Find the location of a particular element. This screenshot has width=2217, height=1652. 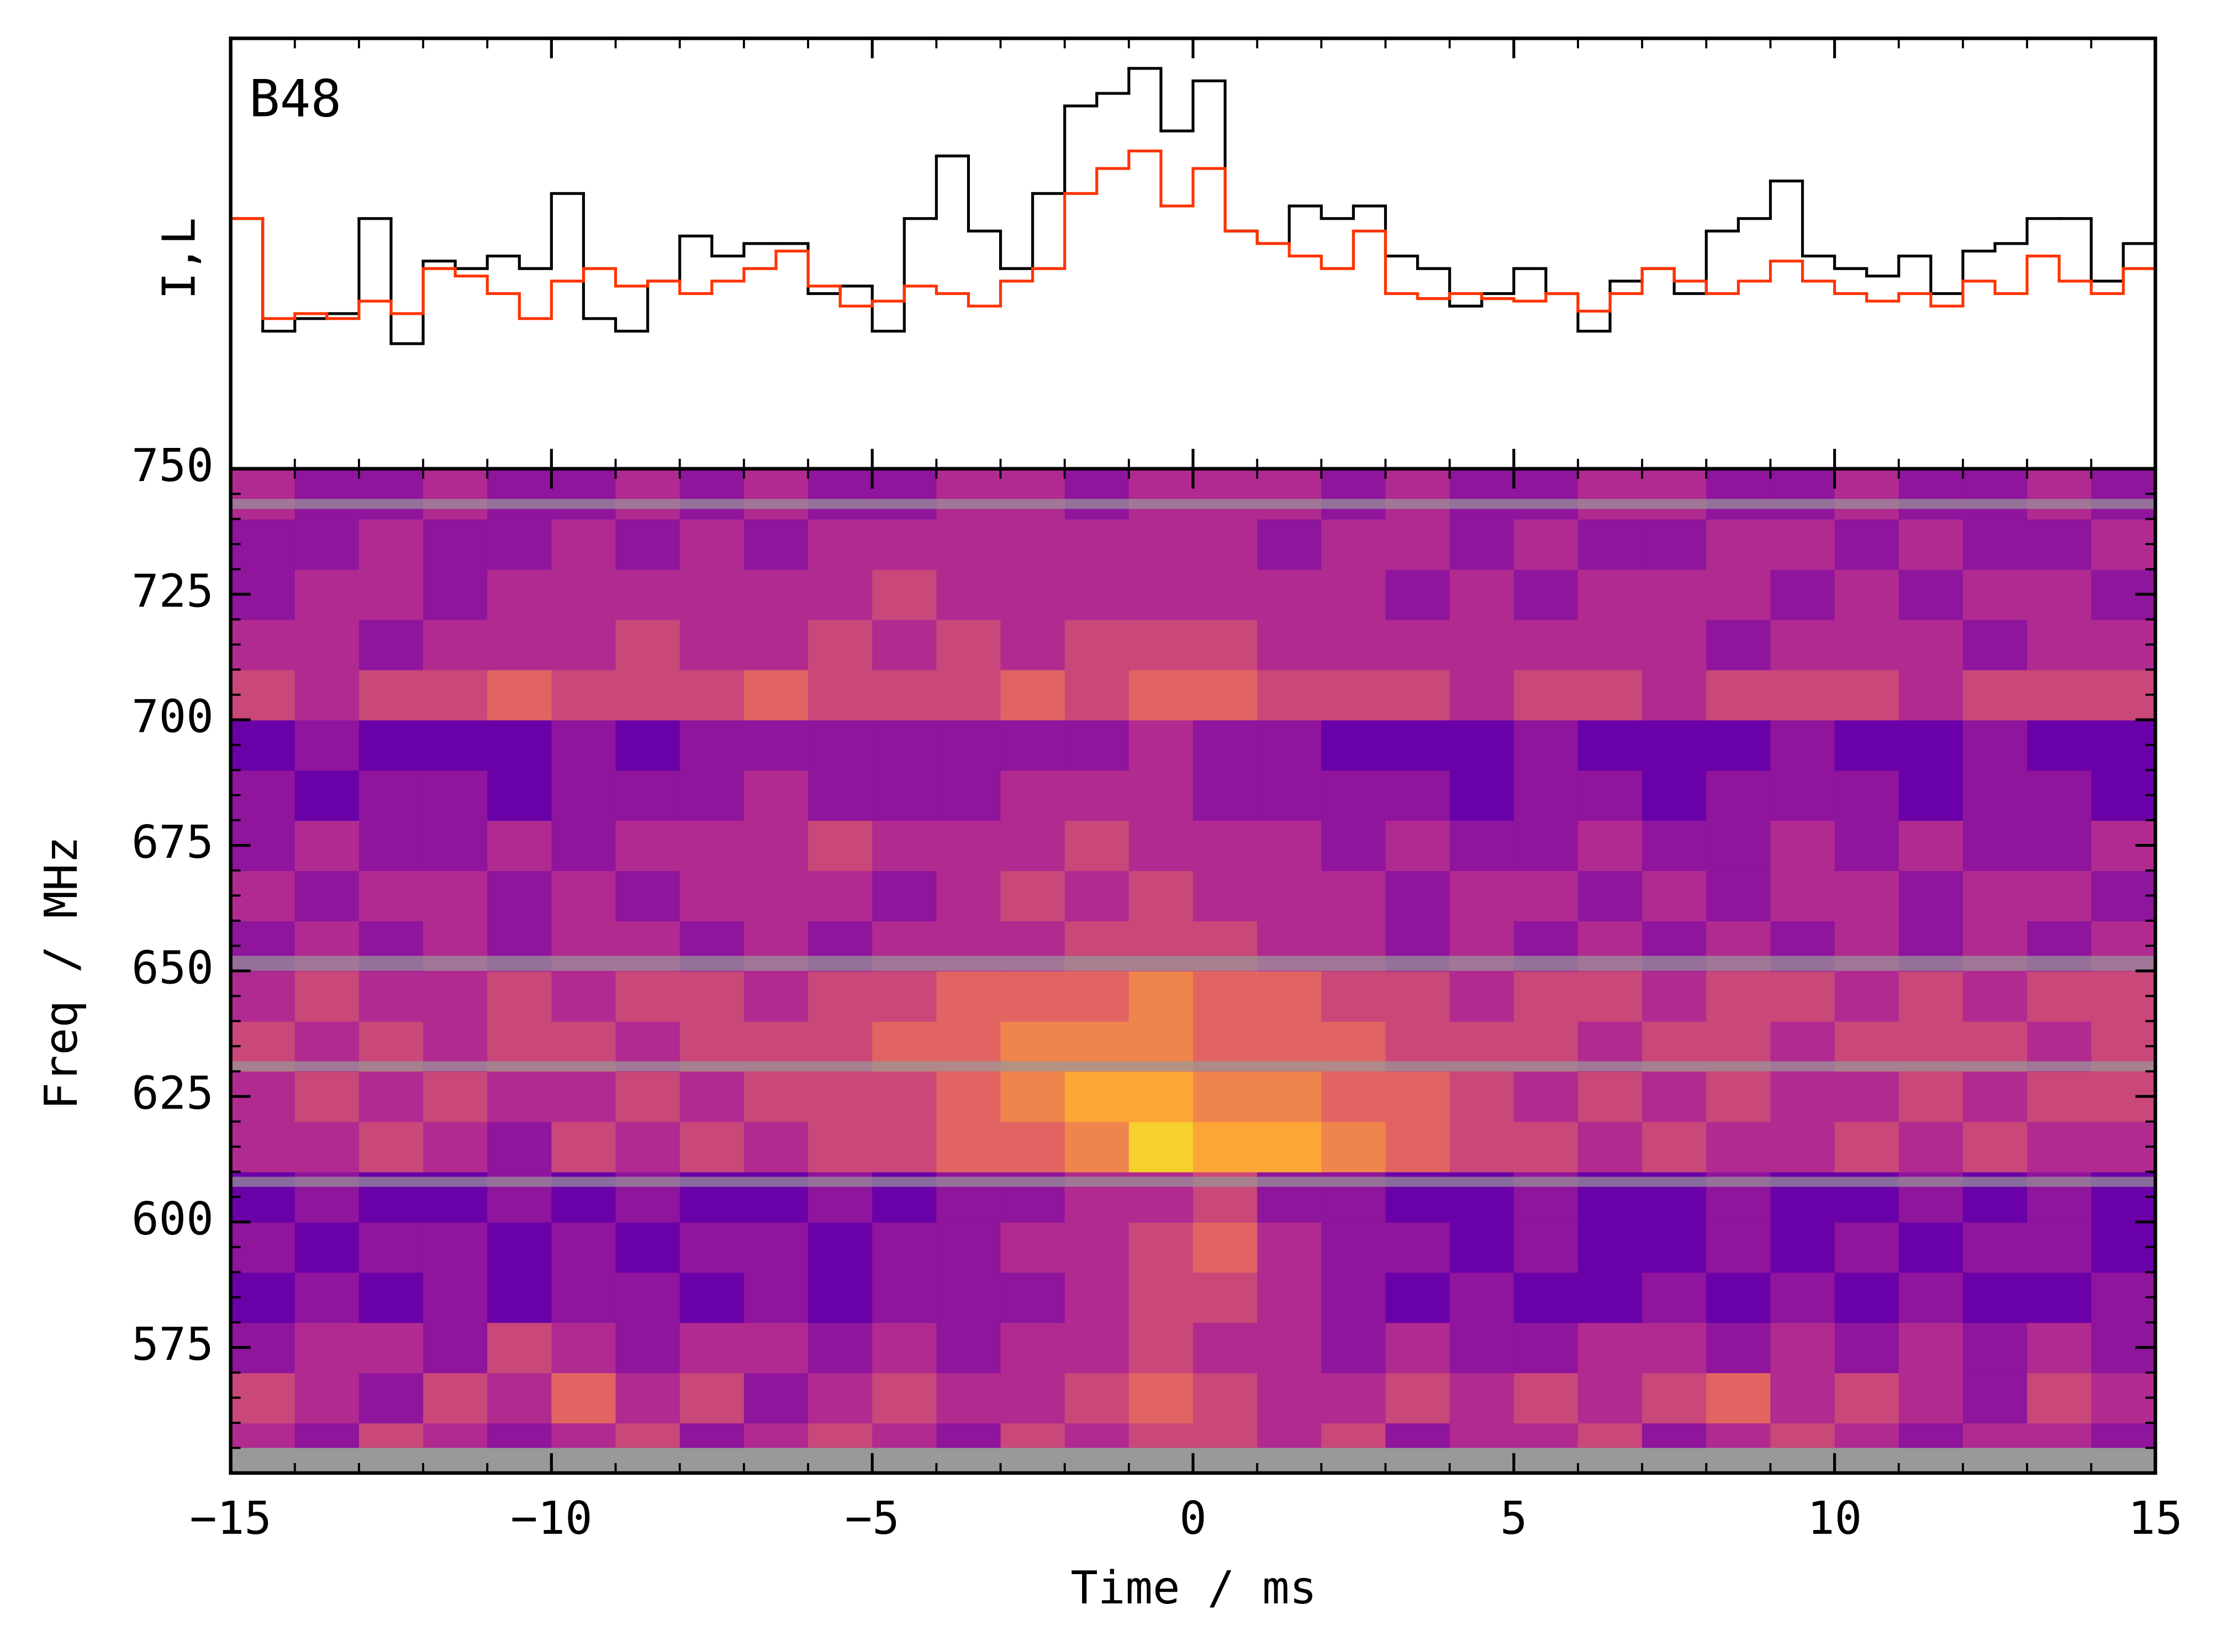

masked-band is located at coordinates (1193, 963).